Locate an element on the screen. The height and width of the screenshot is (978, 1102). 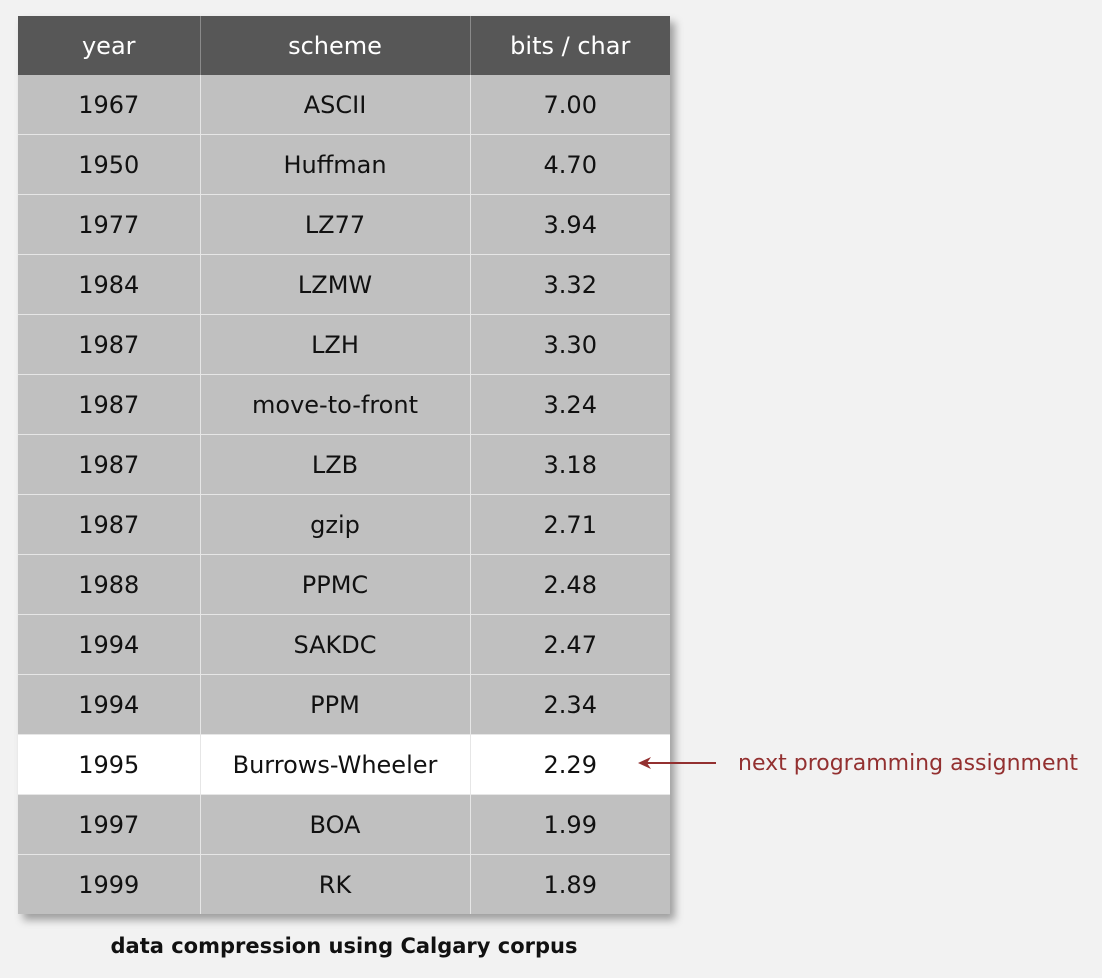
year-cell: 1950 is located at coordinates (109, 164).